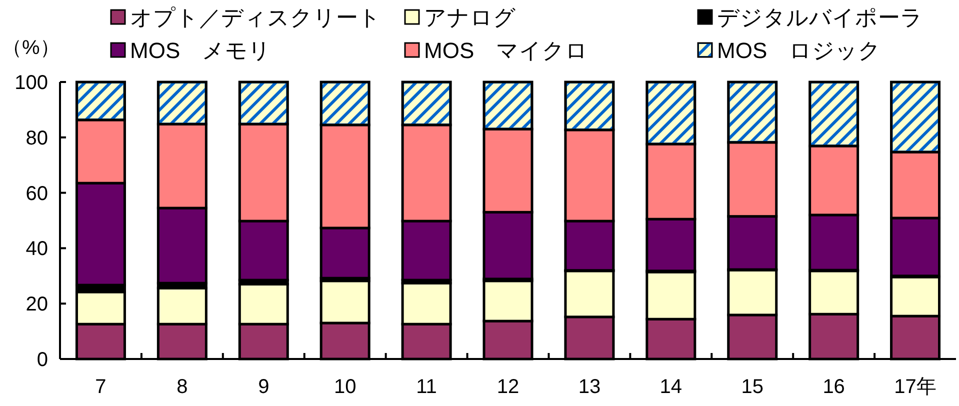 The height and width of the screenshot is (406, 959). Describe the element at coordinates (508, 387) in the screenshot. I see `x-tick-label: 12` at that location.